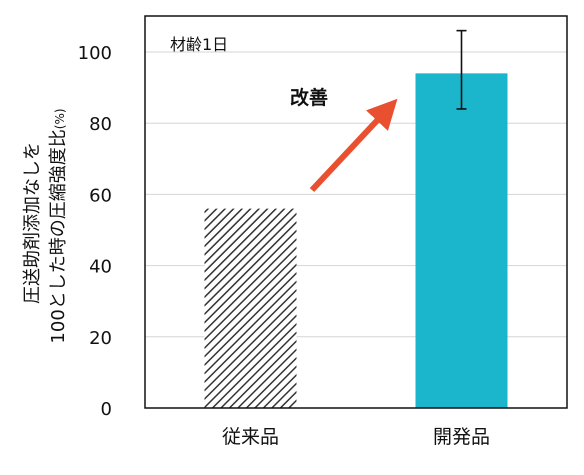  I want to click on improvement-annotation: 改善, so click(309, 97).